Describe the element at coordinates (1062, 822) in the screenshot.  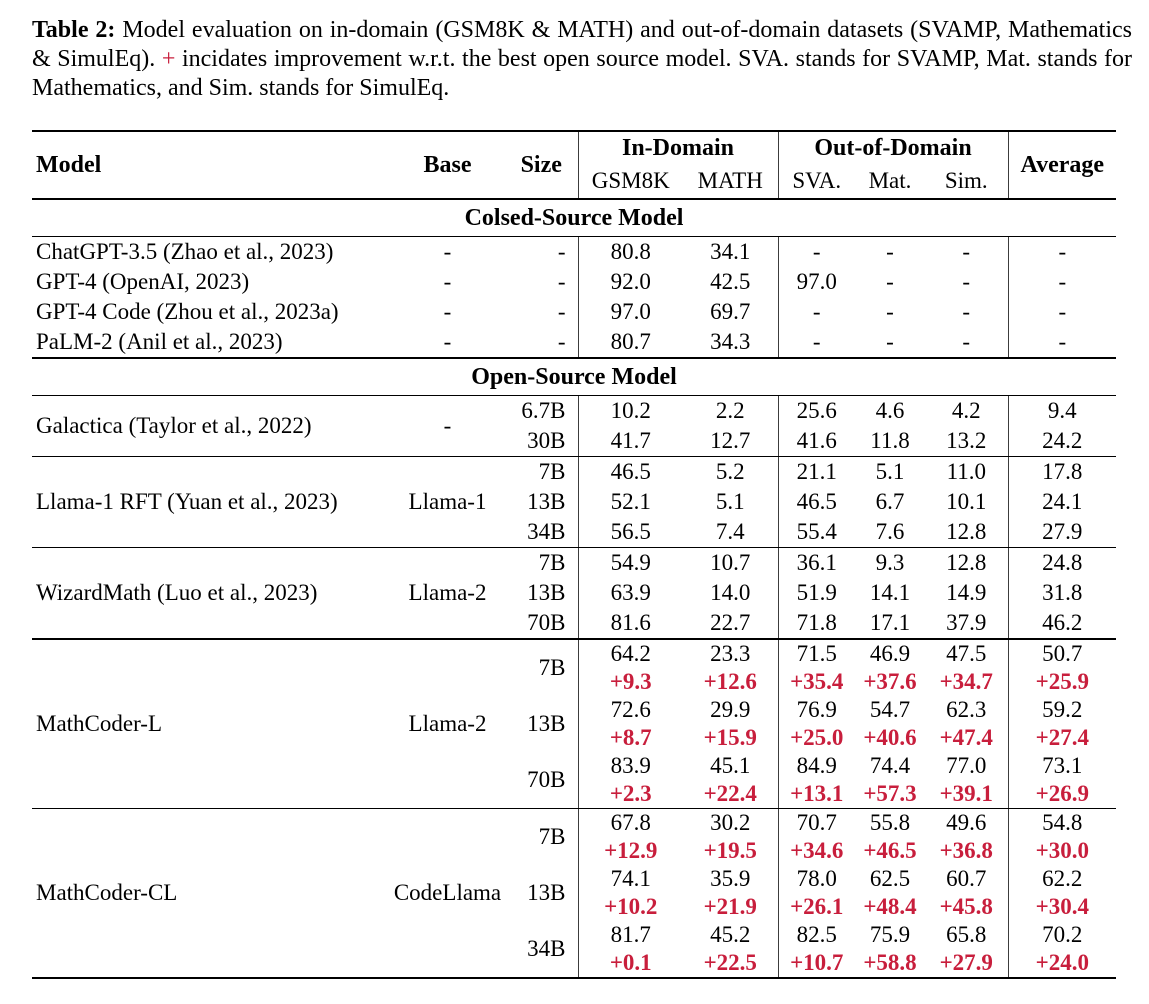
I see `score-cell: 54.8` at that location.